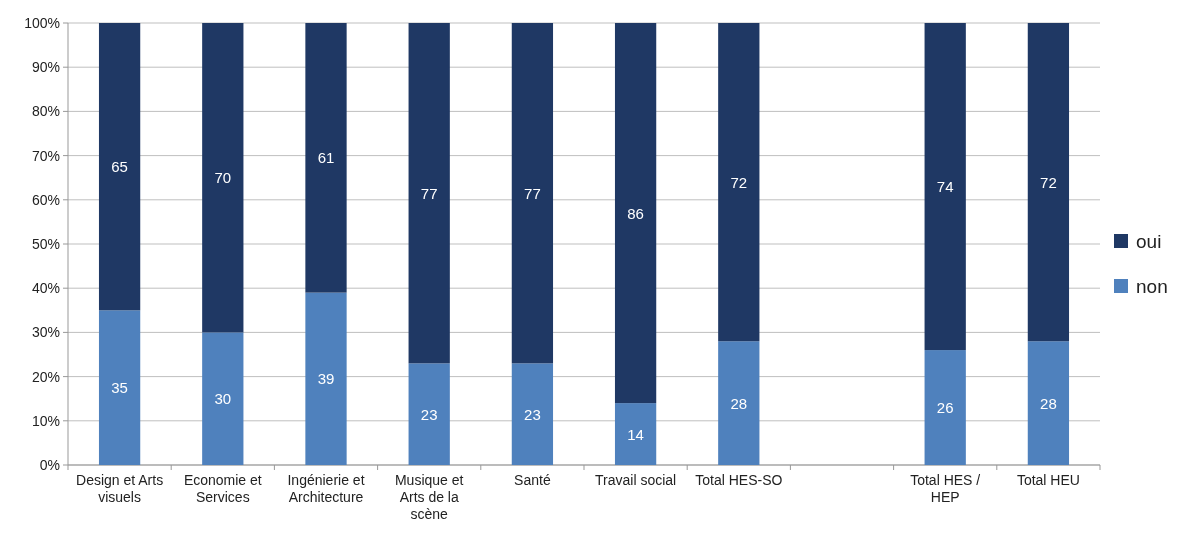 This screenshot has width=1201, height=543. I want to click on data-label: 14, so click(635, 434).